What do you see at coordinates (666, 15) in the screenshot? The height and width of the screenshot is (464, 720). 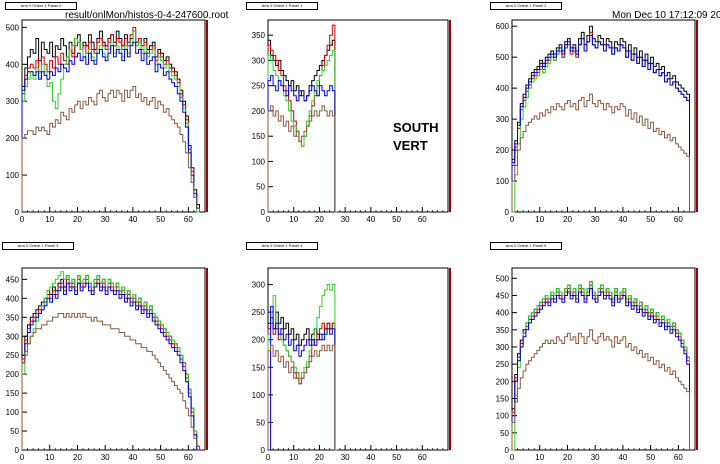 I see `datetime-label: Mon Dec 10 17:12:09 2007` at bounding box center [666, 15].